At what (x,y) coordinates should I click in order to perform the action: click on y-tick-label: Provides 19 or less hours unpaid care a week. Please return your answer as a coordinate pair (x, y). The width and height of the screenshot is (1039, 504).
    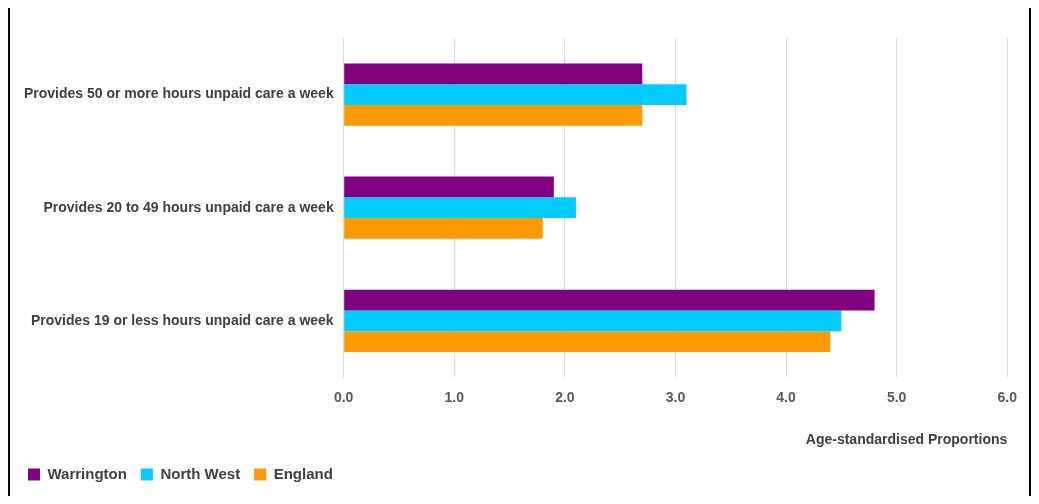
    Looking at the image, I should click on (182, 319).